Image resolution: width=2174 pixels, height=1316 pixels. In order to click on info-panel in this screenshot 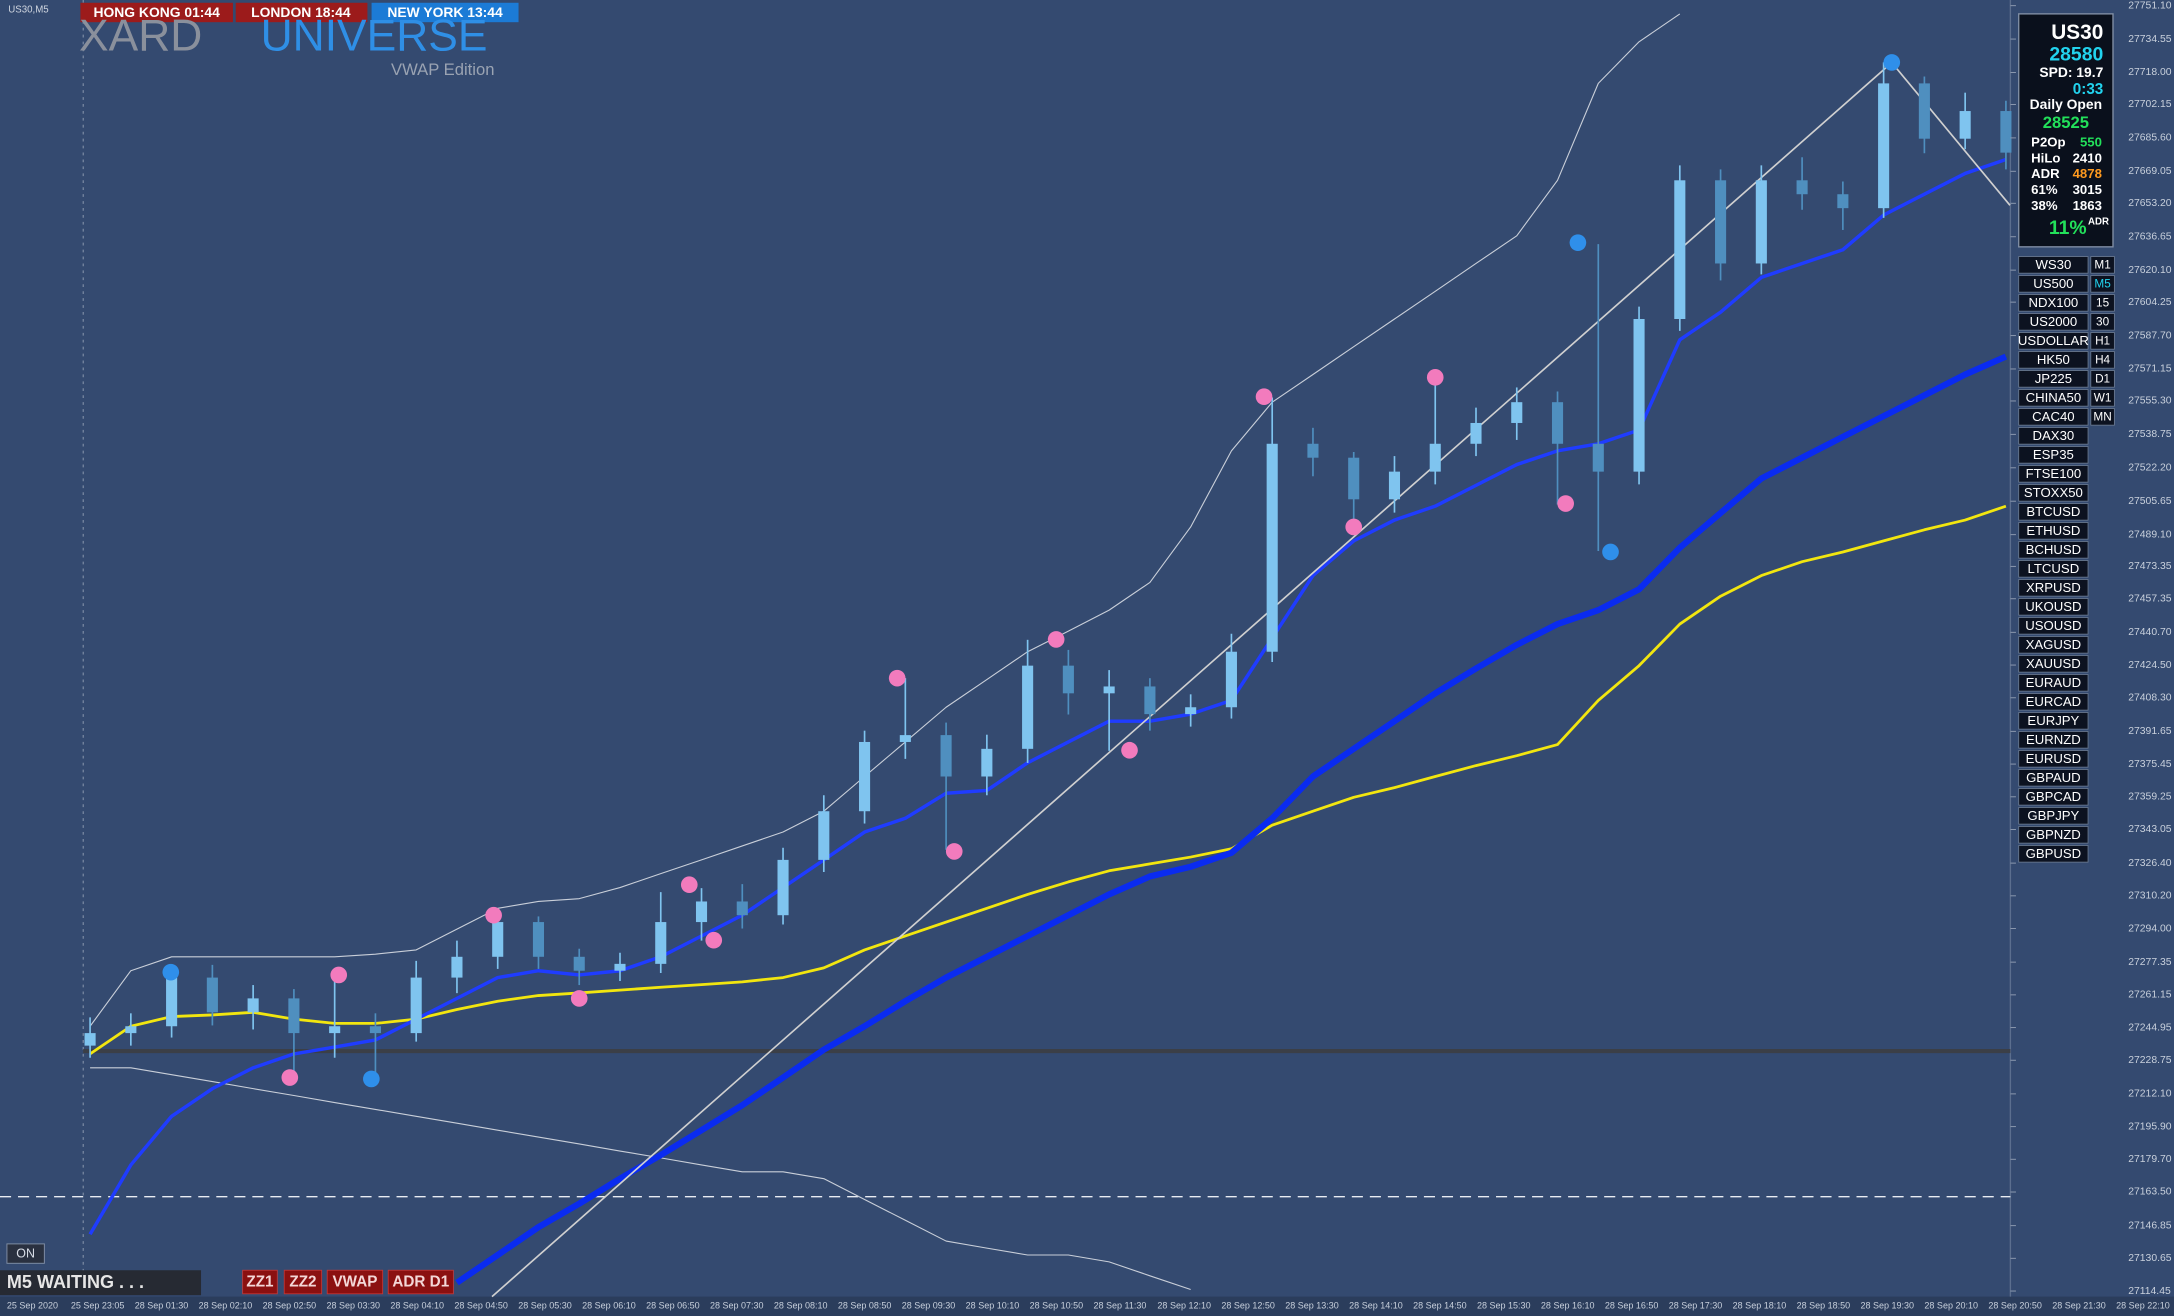, I will do `click(2066, 130)`.